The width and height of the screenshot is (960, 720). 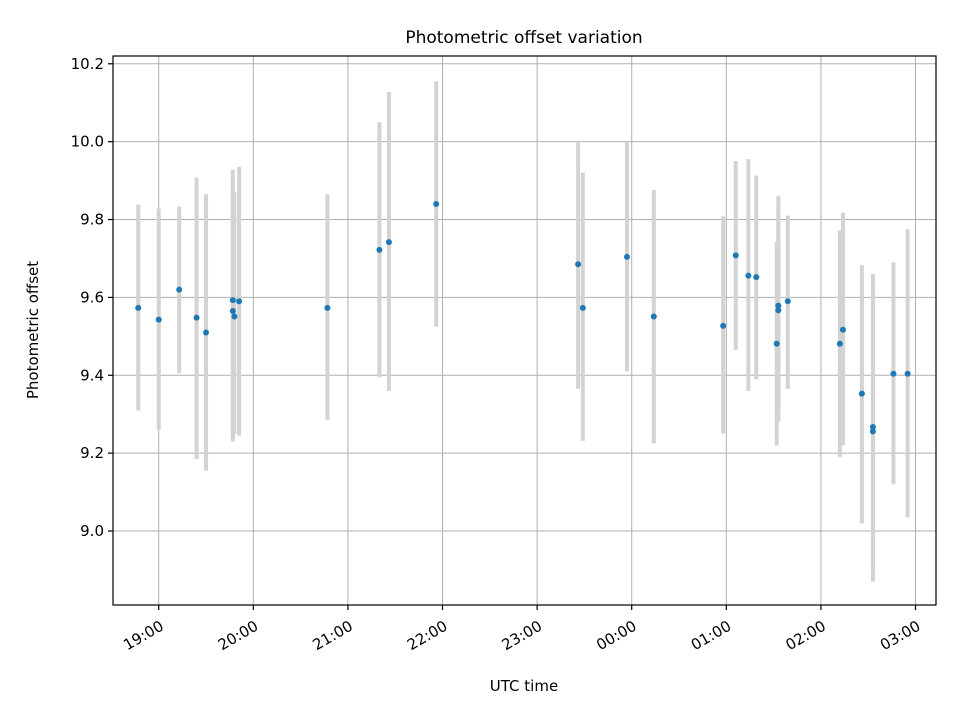 What do you see at coordinates (92, 531) in the screenshot?
I see `y-tick-label: 9.0` at bounding box center [92, 531].